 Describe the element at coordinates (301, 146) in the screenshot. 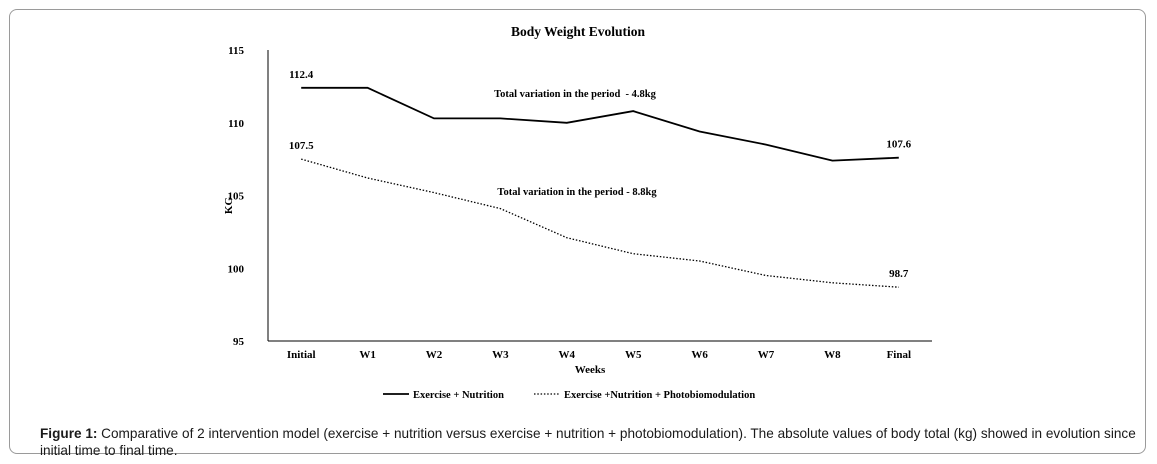

I see `data-label: 107.5` at that location.